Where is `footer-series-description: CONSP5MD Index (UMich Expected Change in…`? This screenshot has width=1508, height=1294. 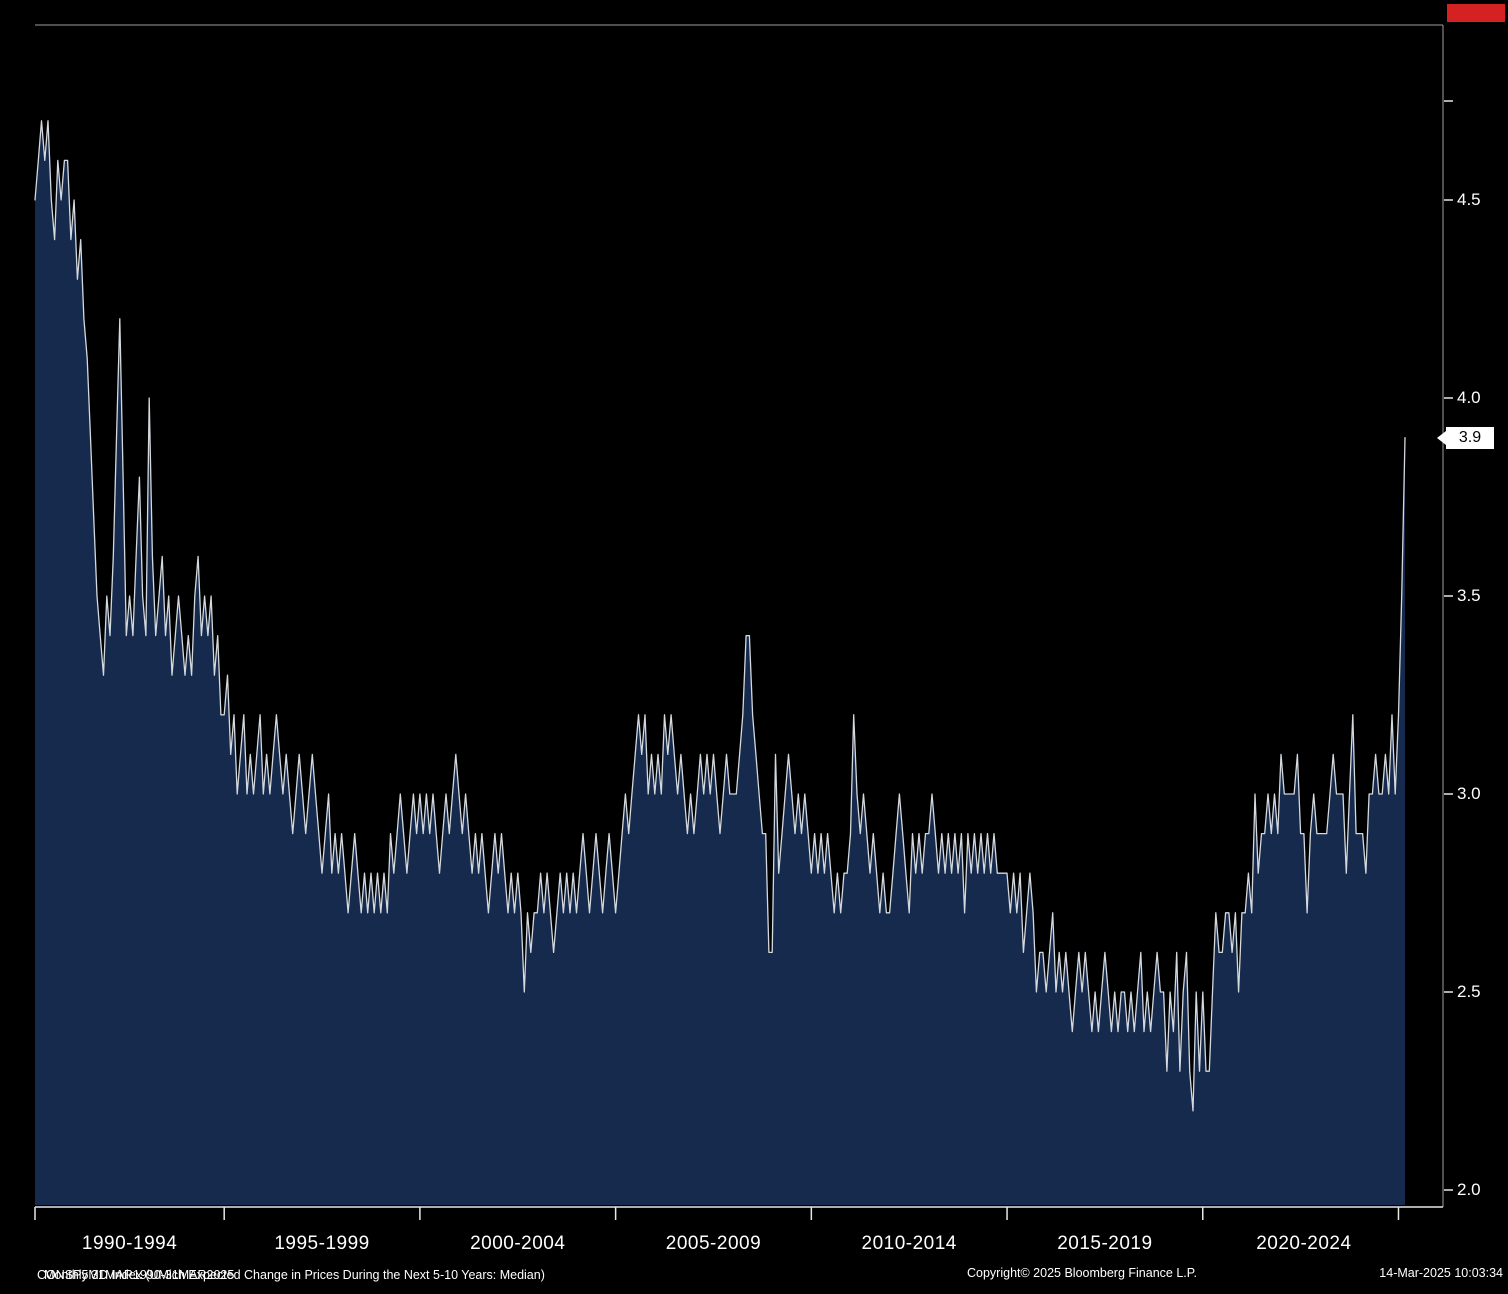
footer-series-description: CONSP5MD Index (UMich Expected Change in… is located at coordinates (291, 1275).